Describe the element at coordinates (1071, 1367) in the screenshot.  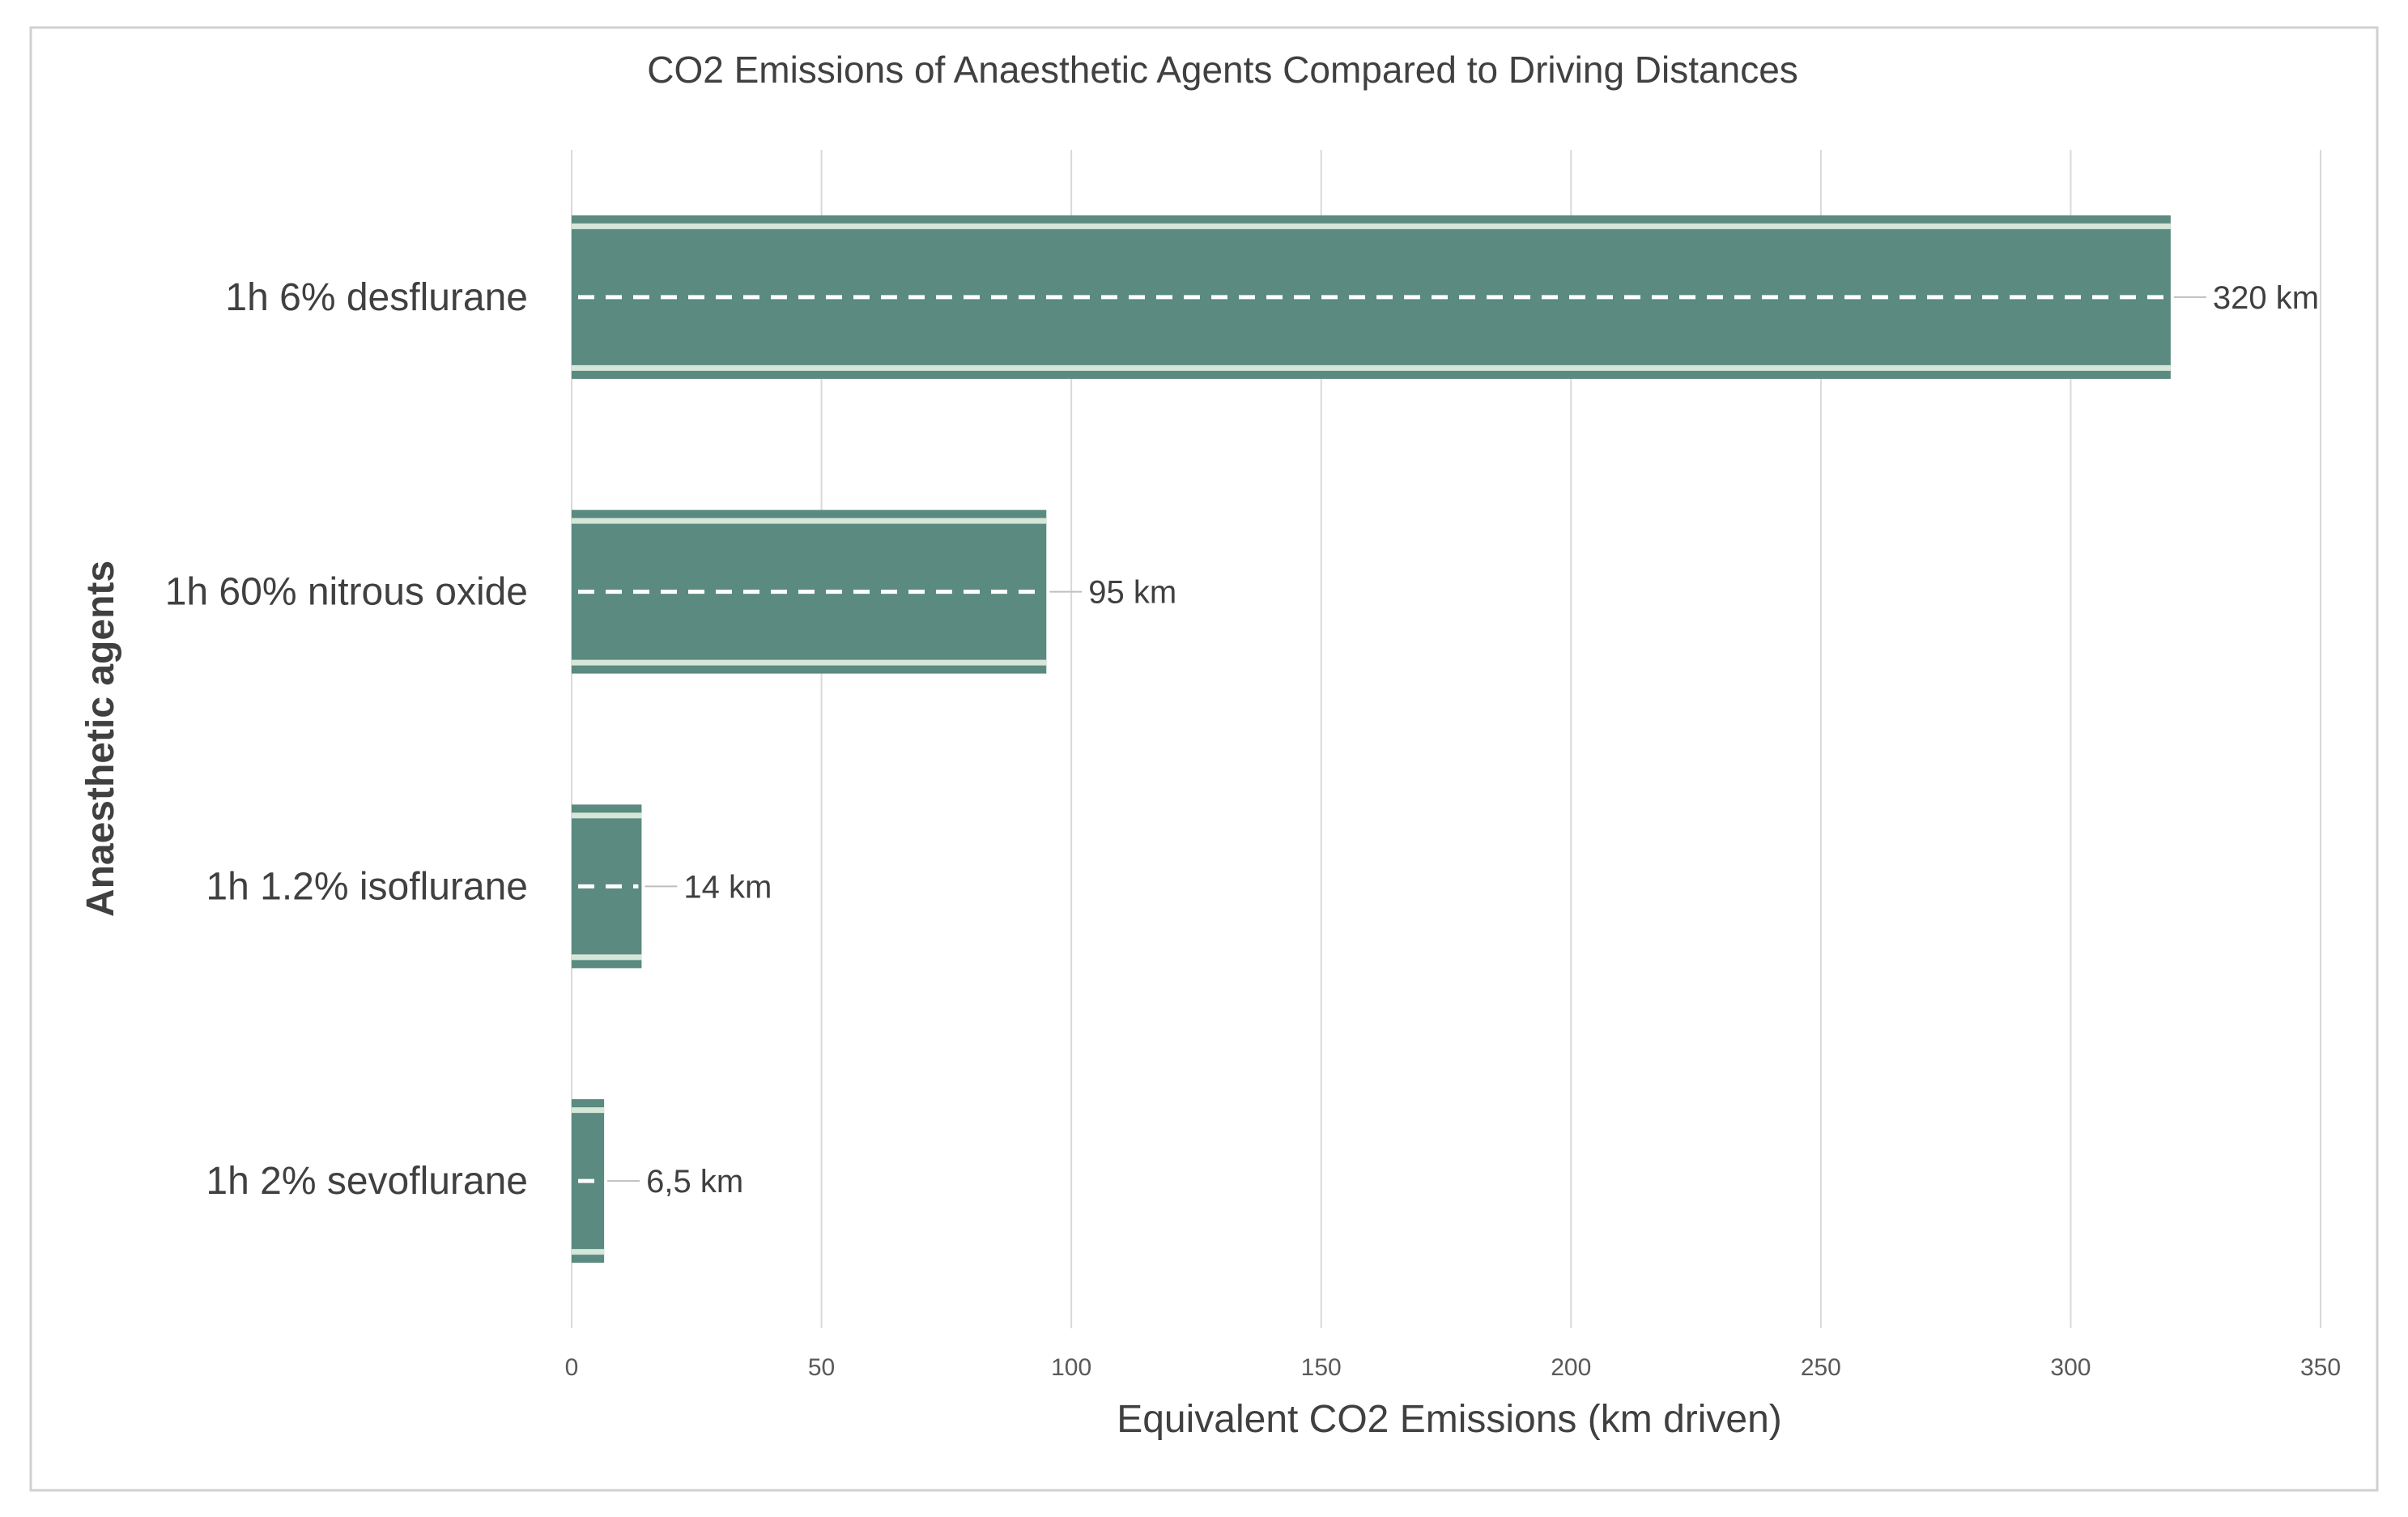
I see `x-tick-label: 100` at that location.